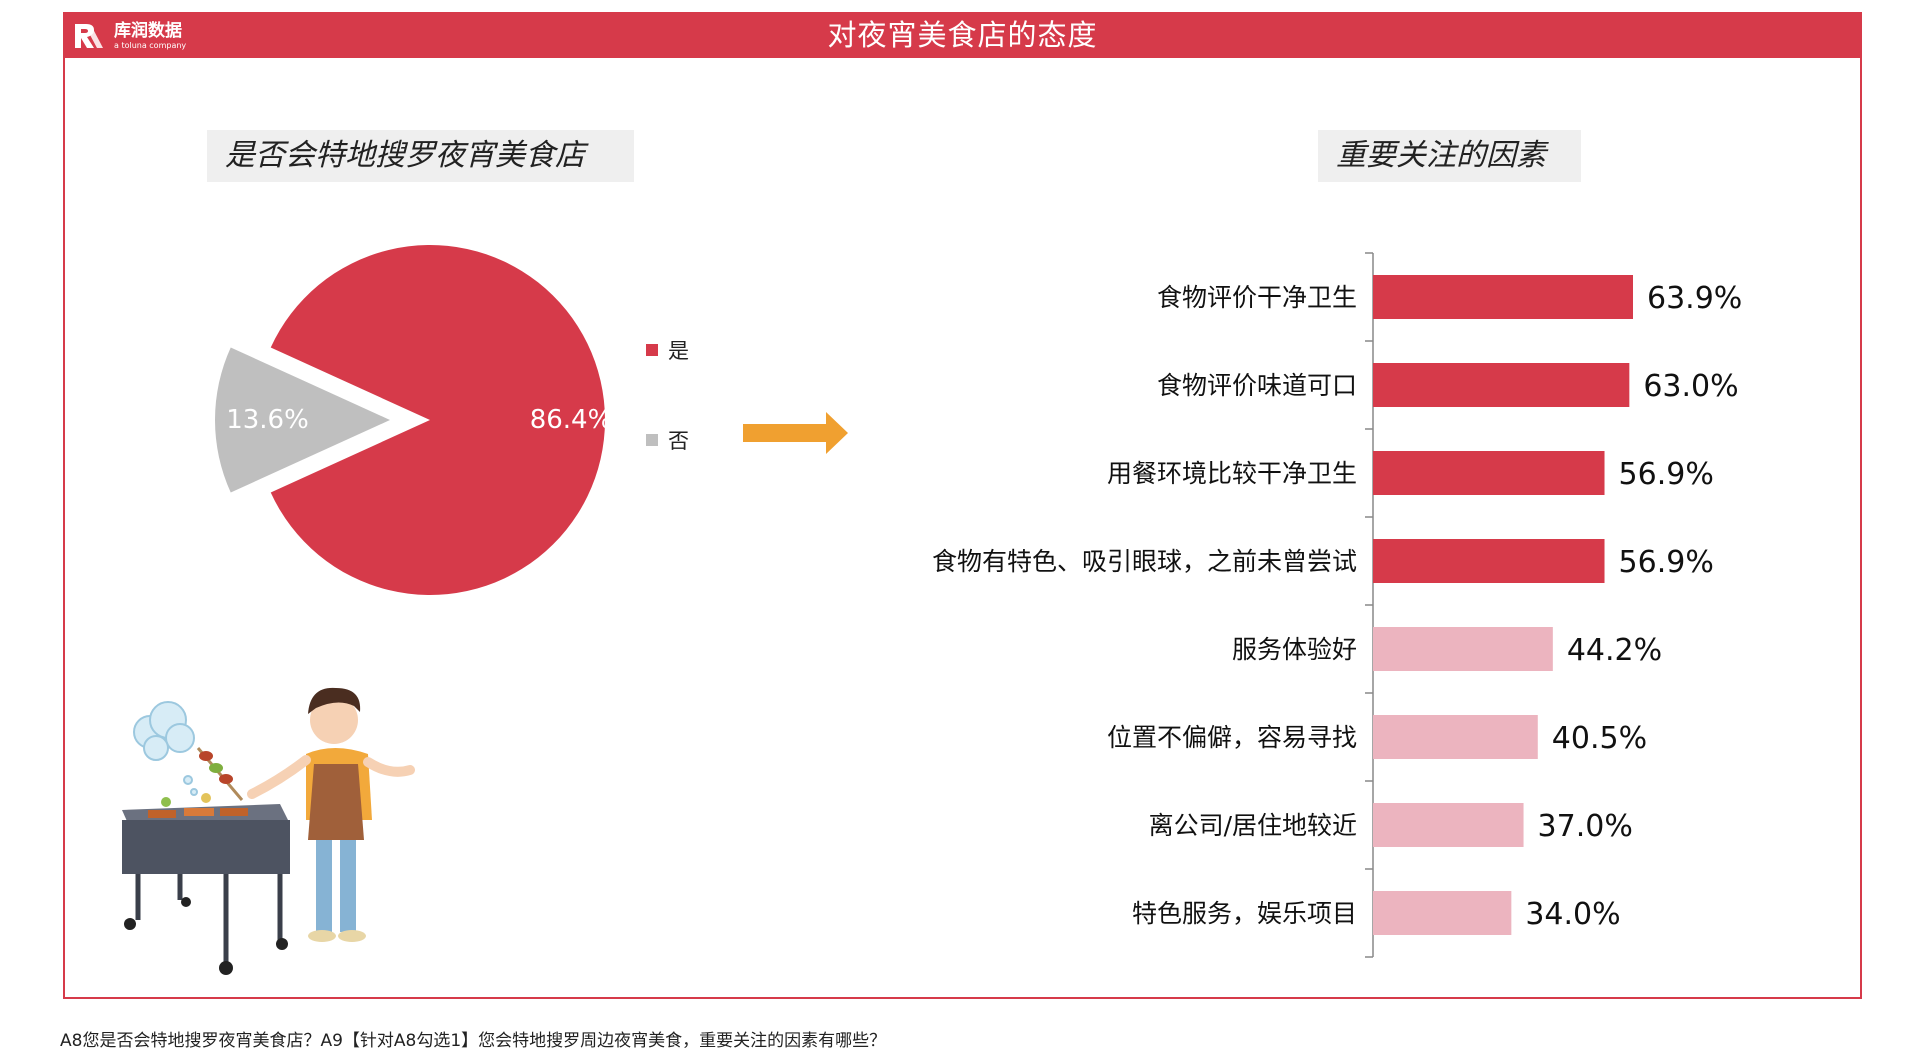 Image resolution: width=1920 pixels, height=1063 pixels. What do you see at coordinates (1690, 386) in the screenshot?
I see `bar-value-label: 63.0%` at bounding box center [1690, 386].